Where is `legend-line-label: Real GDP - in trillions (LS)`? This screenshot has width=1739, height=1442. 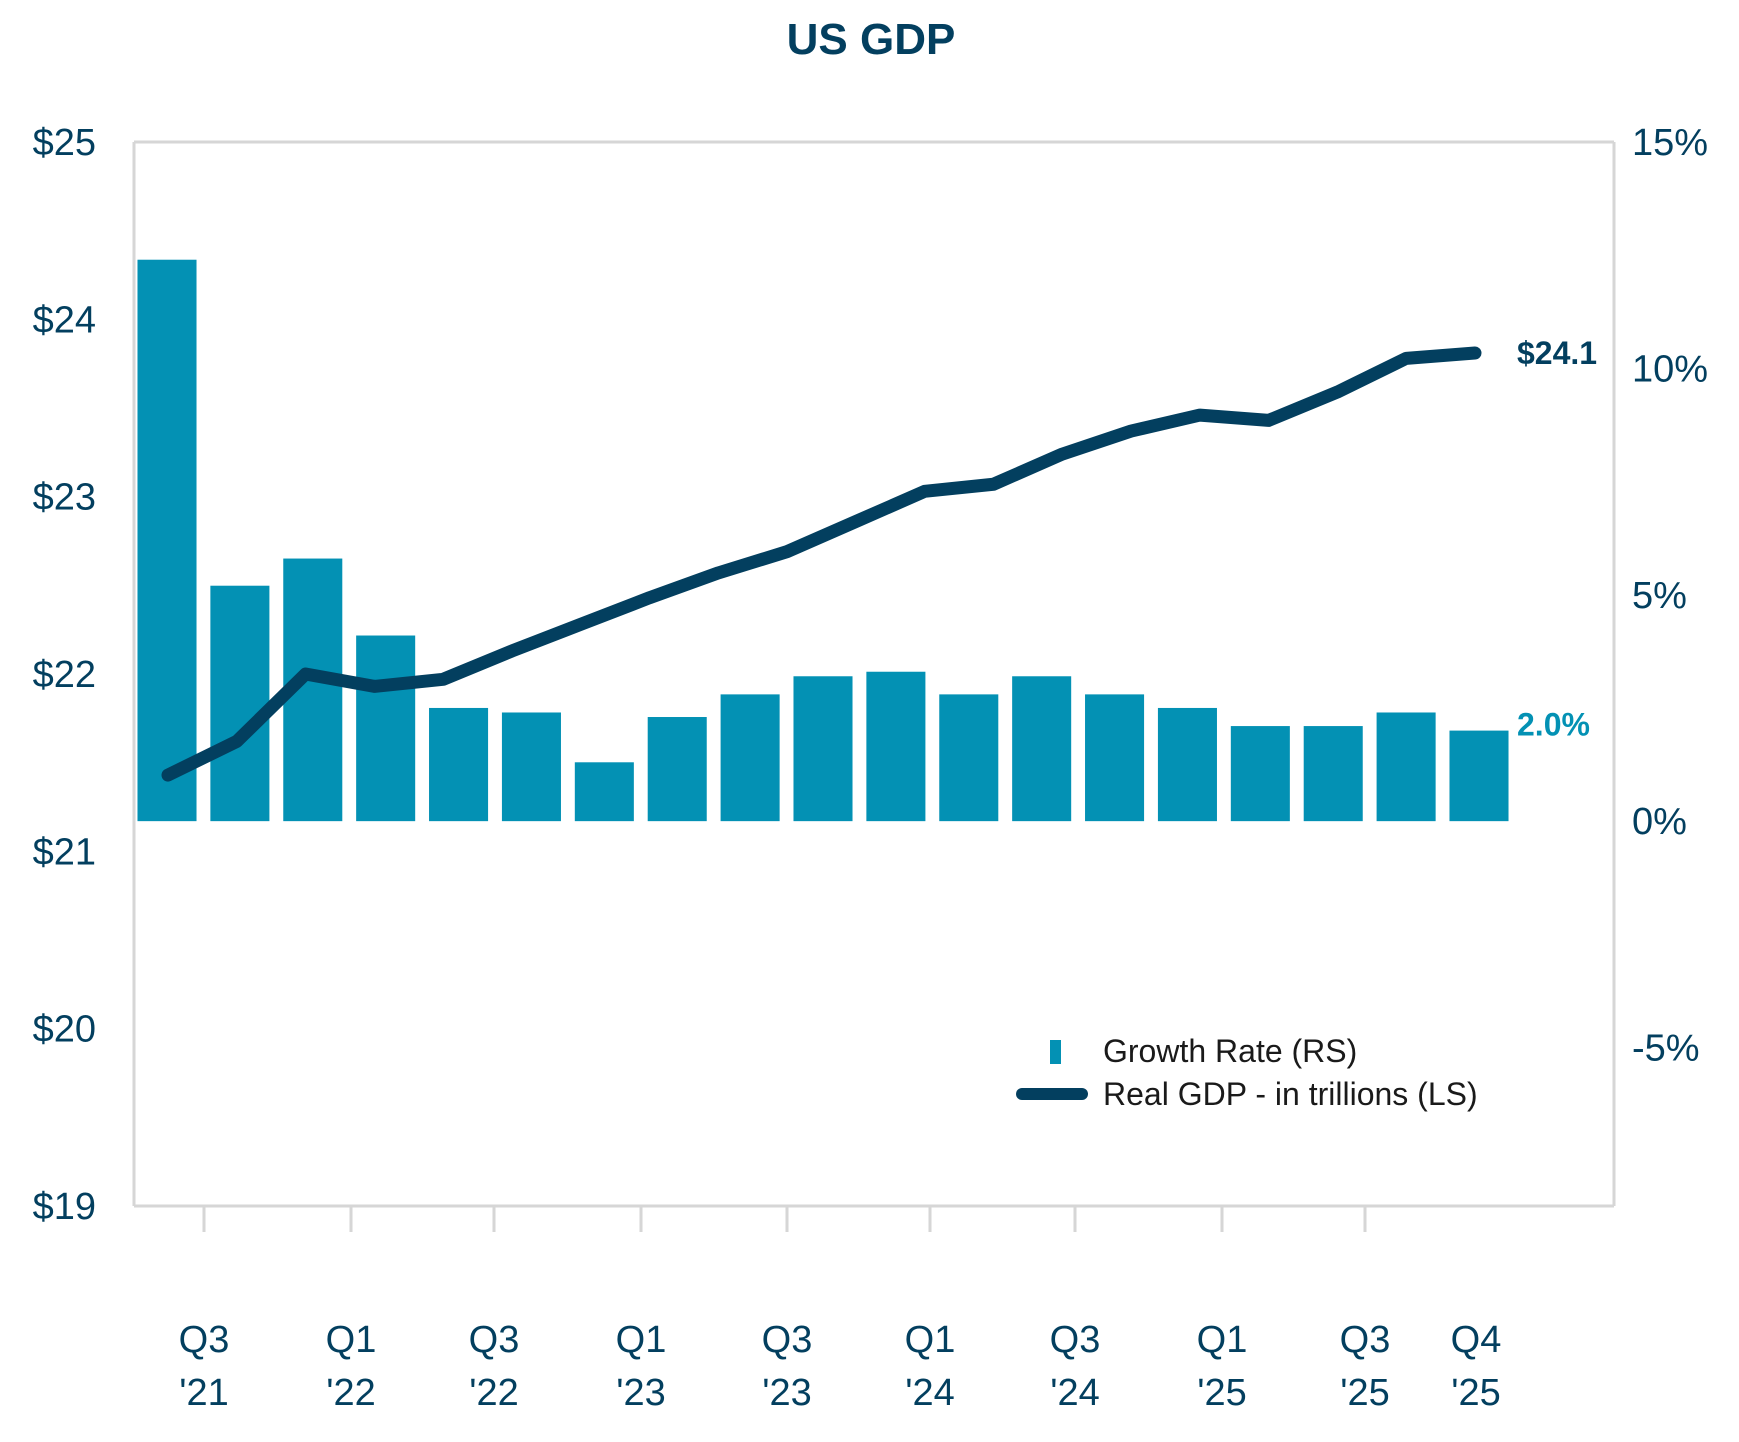 legend-line-label: Real GDP - in trillions (LS) is located at coordinates (1290, 1094).